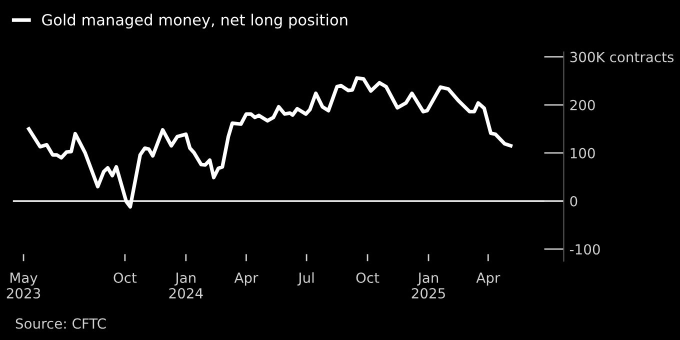 This screenshot has width=680, height=340. Describe the element at coordinates (428, 285) in the screenshot. I see `x-tick-label: Jan 2025` at that location.